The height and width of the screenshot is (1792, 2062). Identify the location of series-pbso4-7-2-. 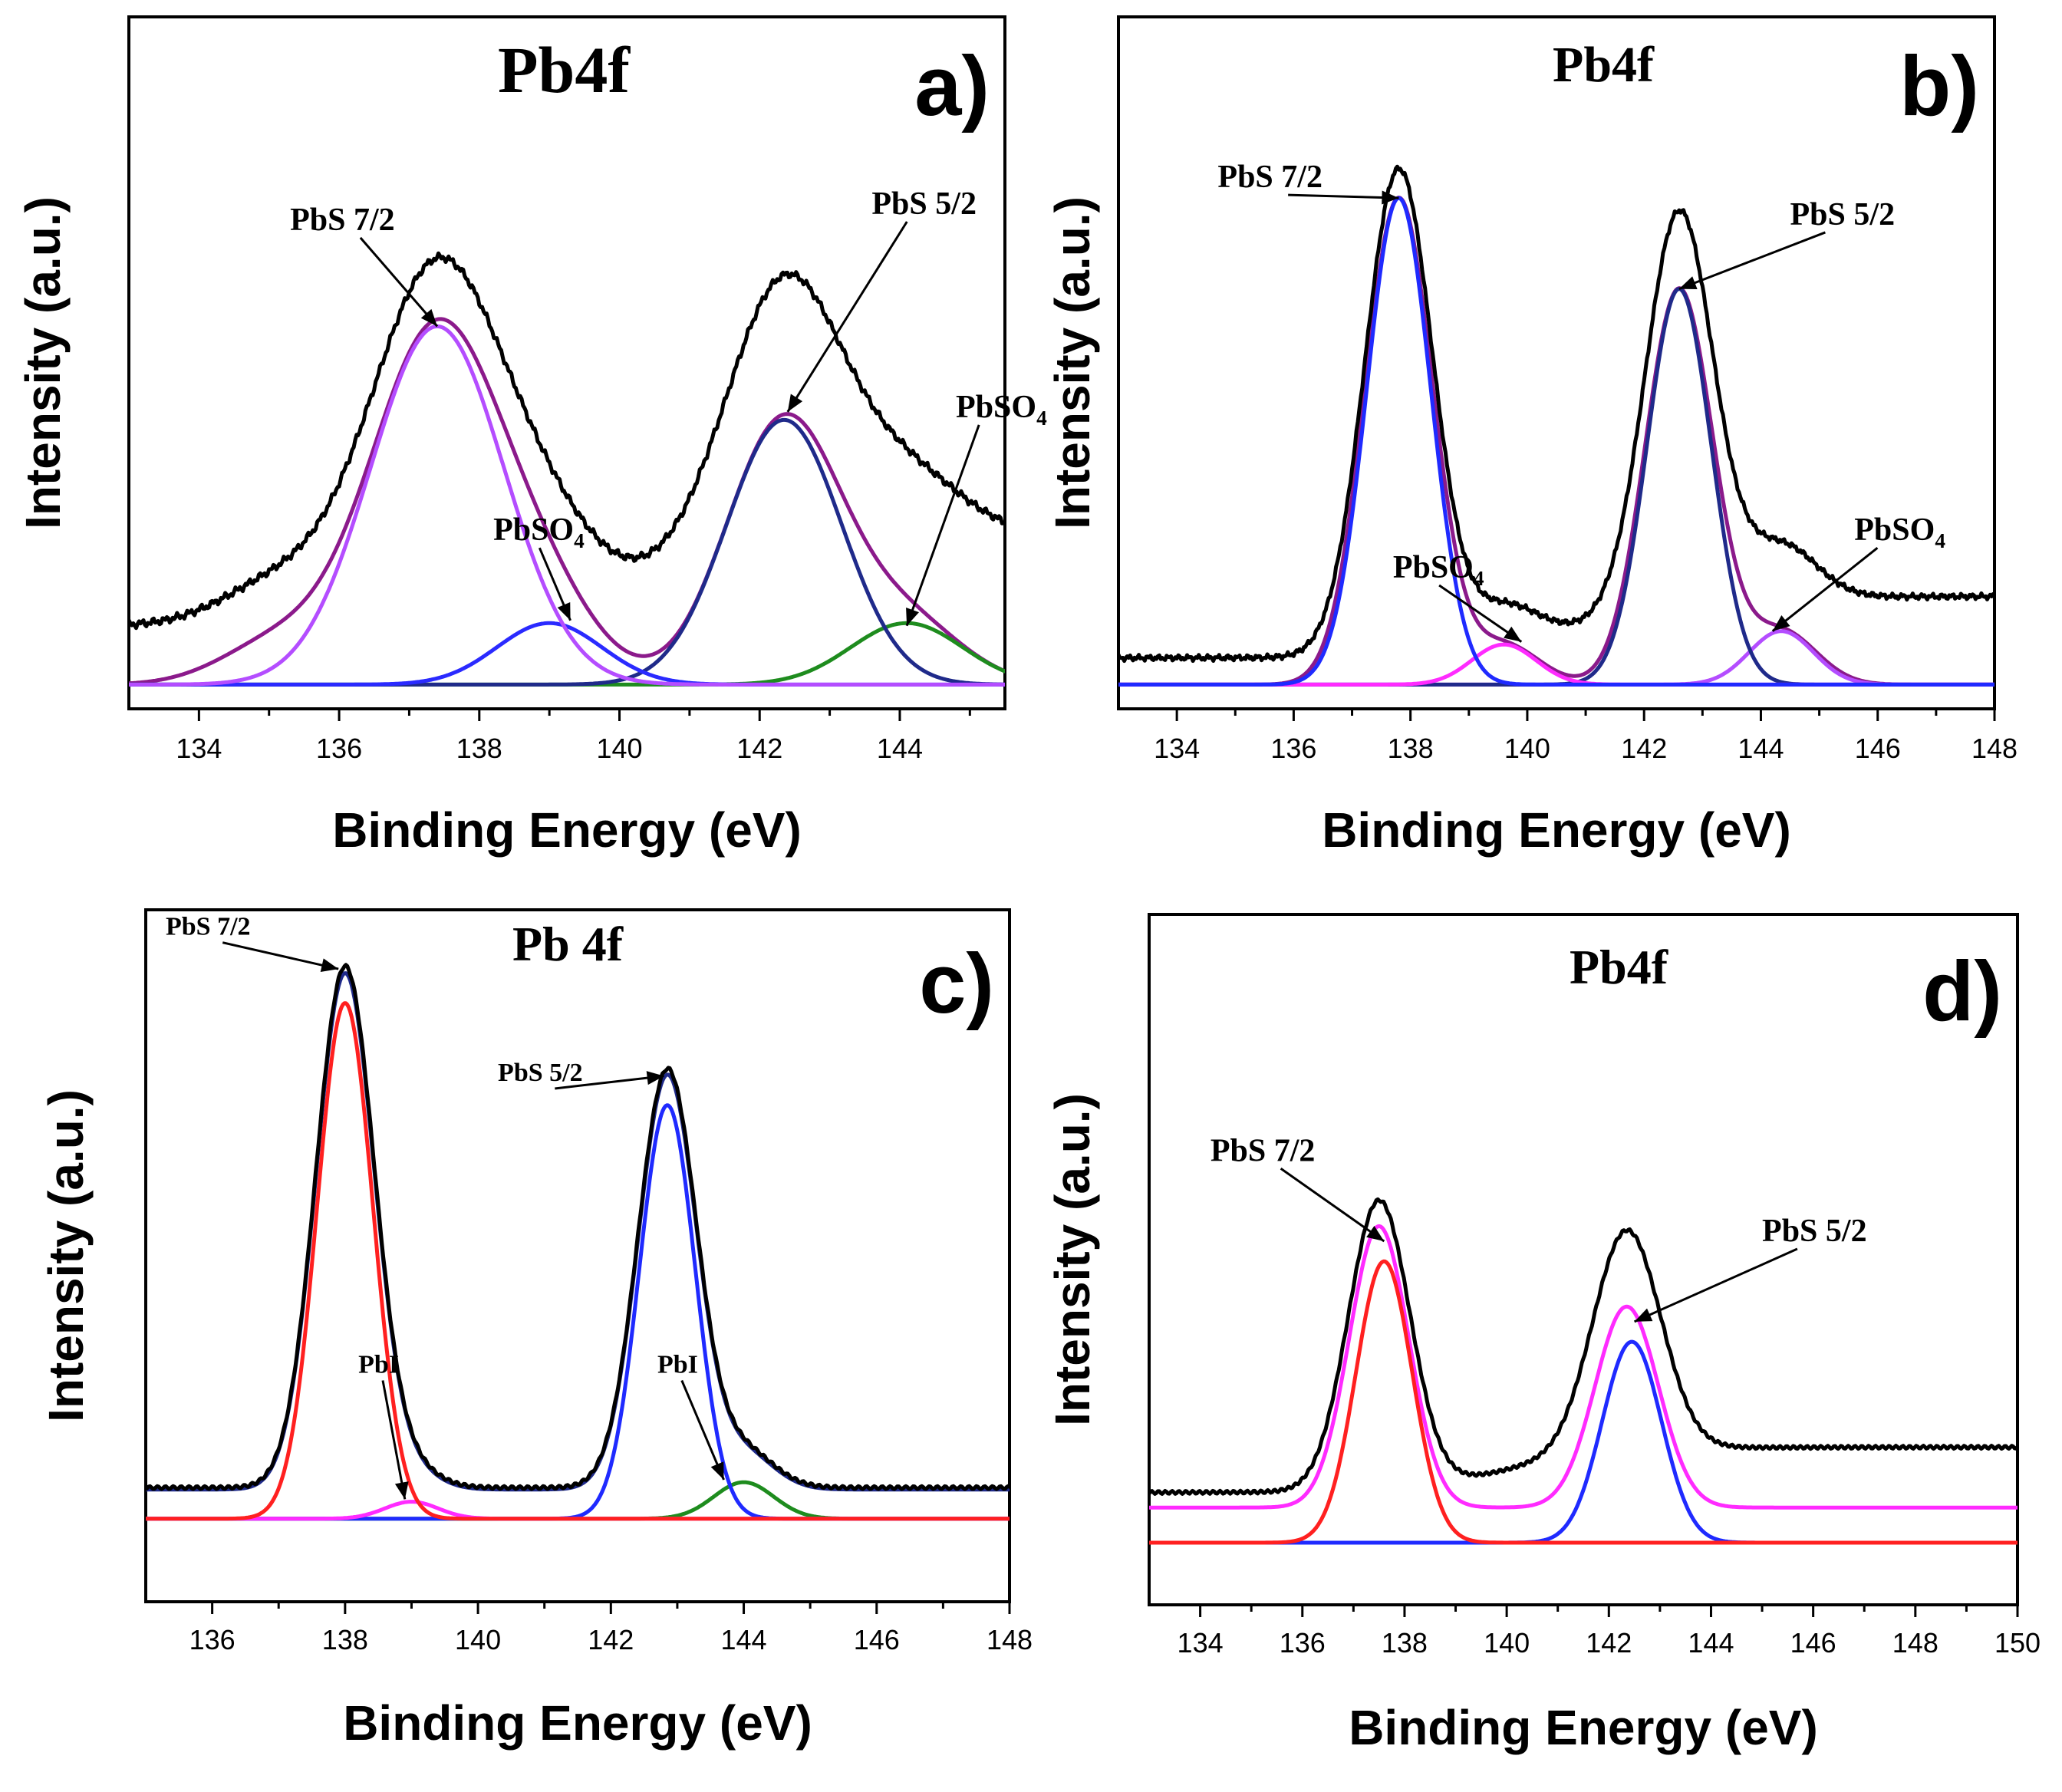
(1556, 664).